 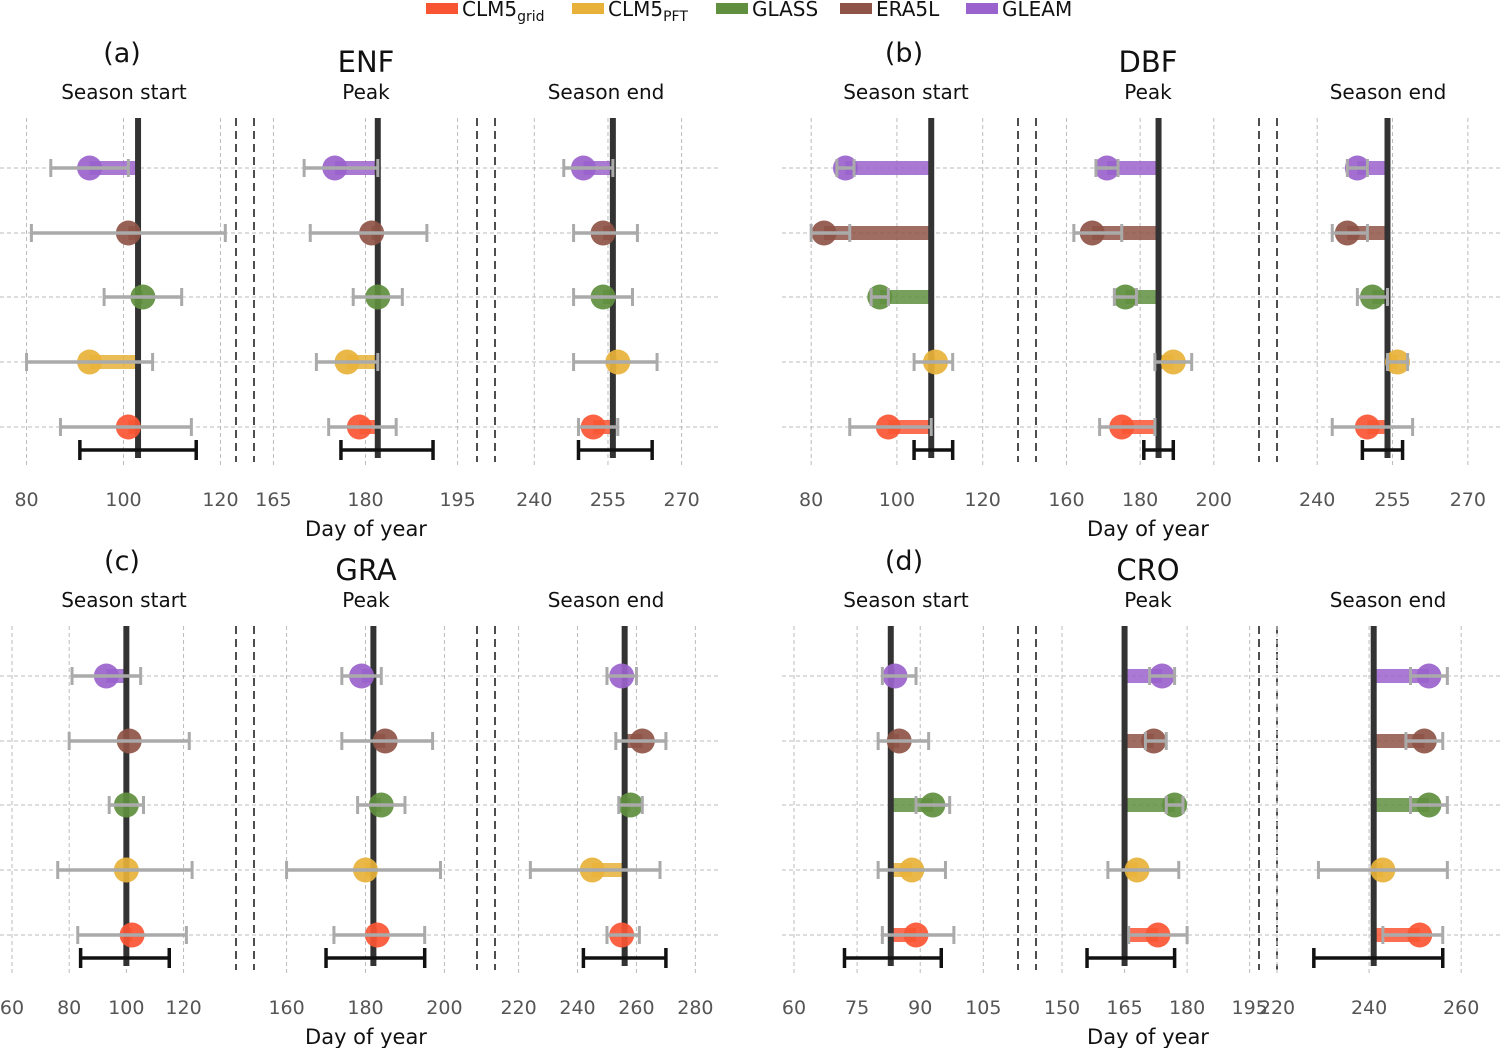 What do you see at coordinates (856, 8) in the screenshot?
I see `legend-swatch-era5l` at bounding box center [856, 8].